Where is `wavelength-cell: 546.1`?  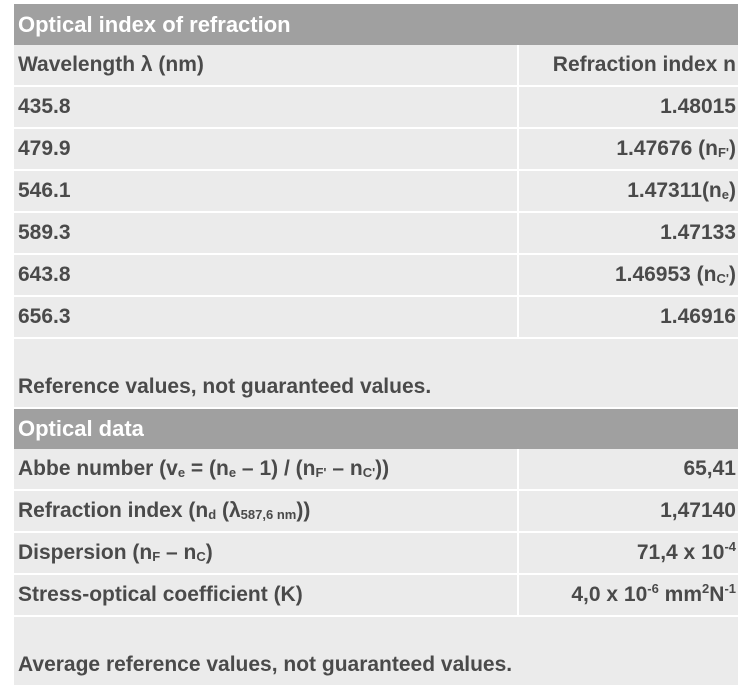 wavelength-cell: 546.1 is located at coordinates (266, 191).